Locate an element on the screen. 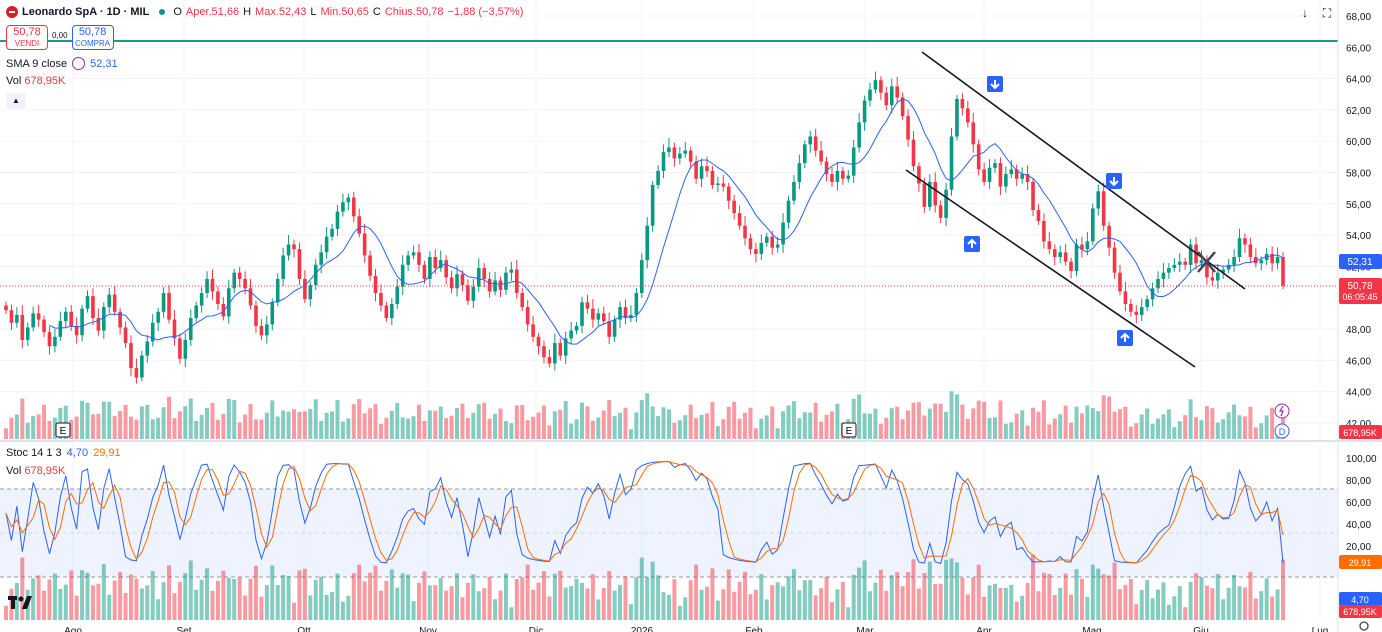 This screenshot has width=1382, height=632. price-tick-label: 42,00 is located at coordinates (1358, 424).